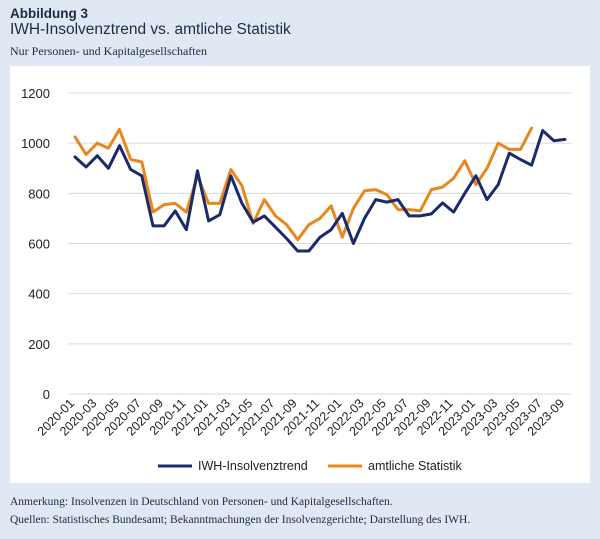  What do you see at coordinates (46, 394) in the screenshot?
I see `y-tick-label: 0` at bounding box center [46, 394].